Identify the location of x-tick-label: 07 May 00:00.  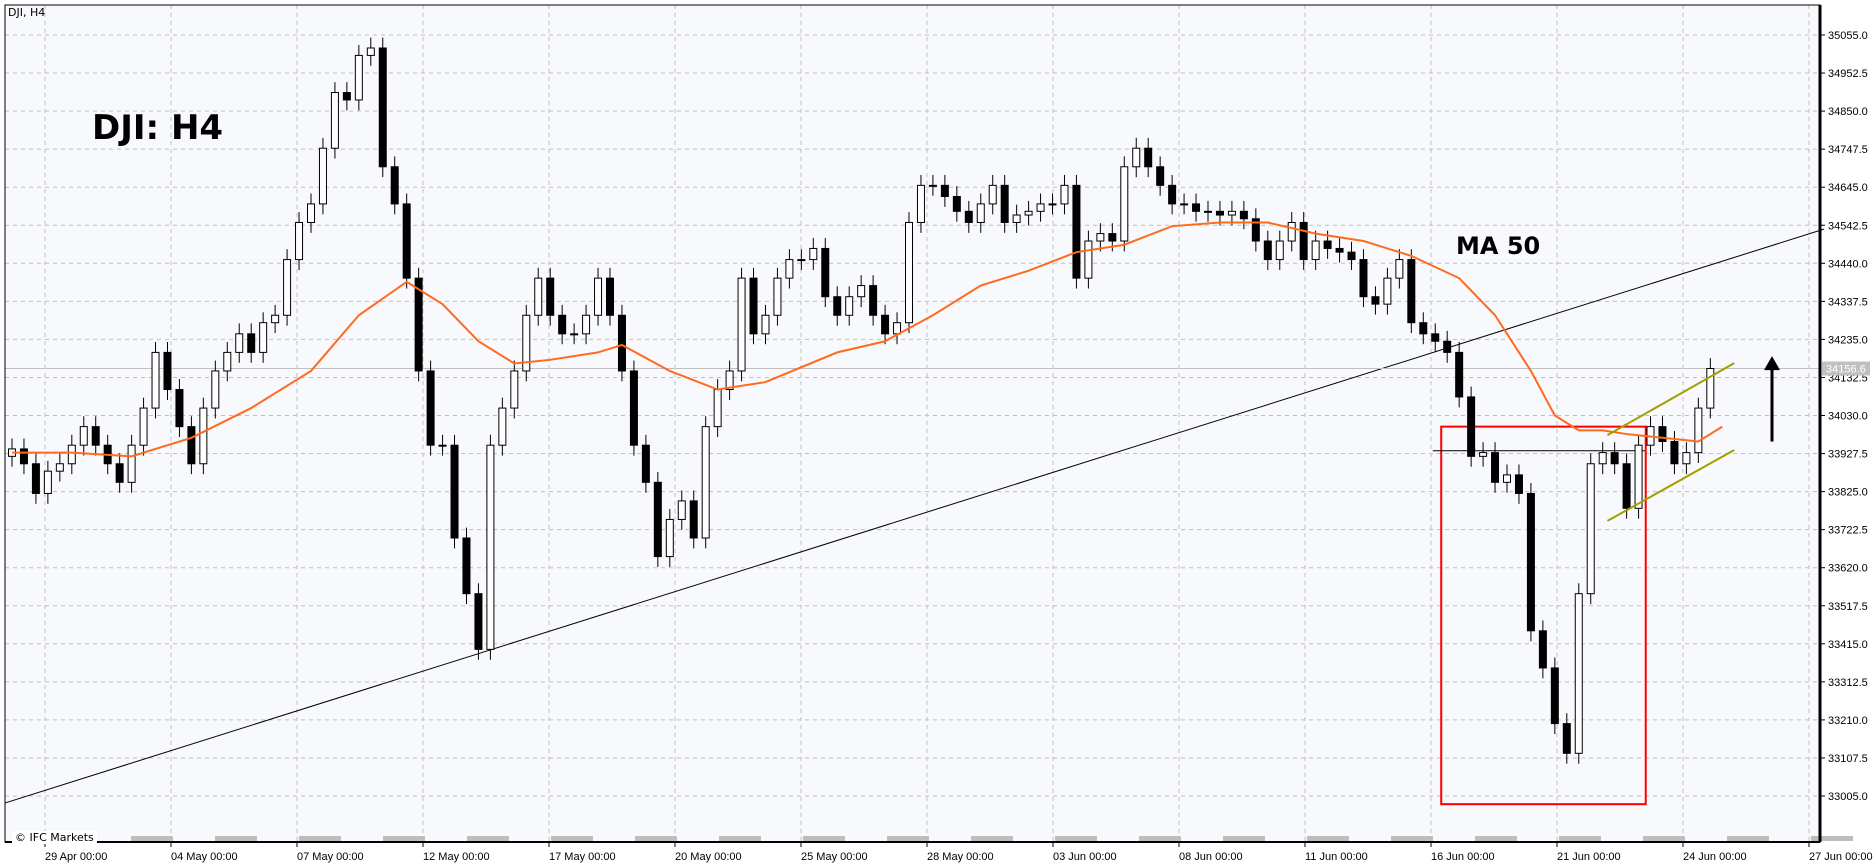
(330, 857).